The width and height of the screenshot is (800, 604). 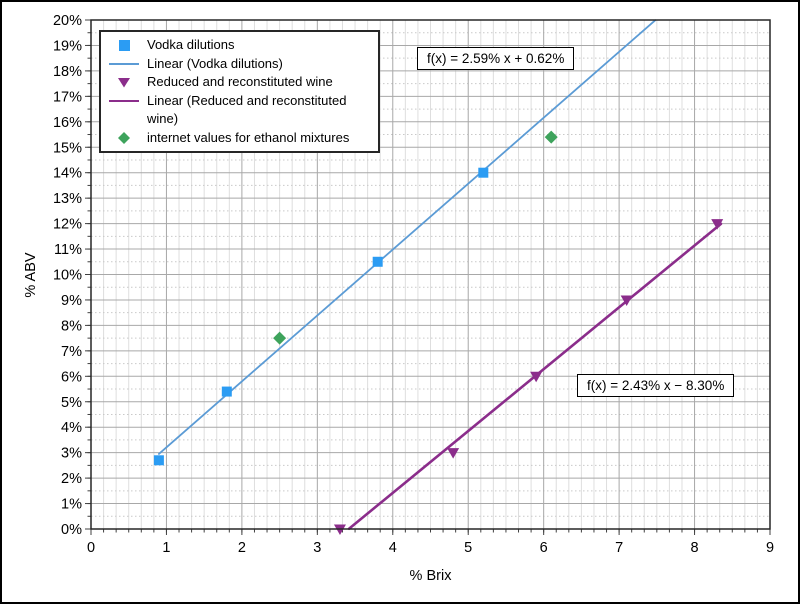 What do you see at coordinates (71, 454) in the screenshot?
I see `y-tick-label: 3%` at bounding box center [71, 454].